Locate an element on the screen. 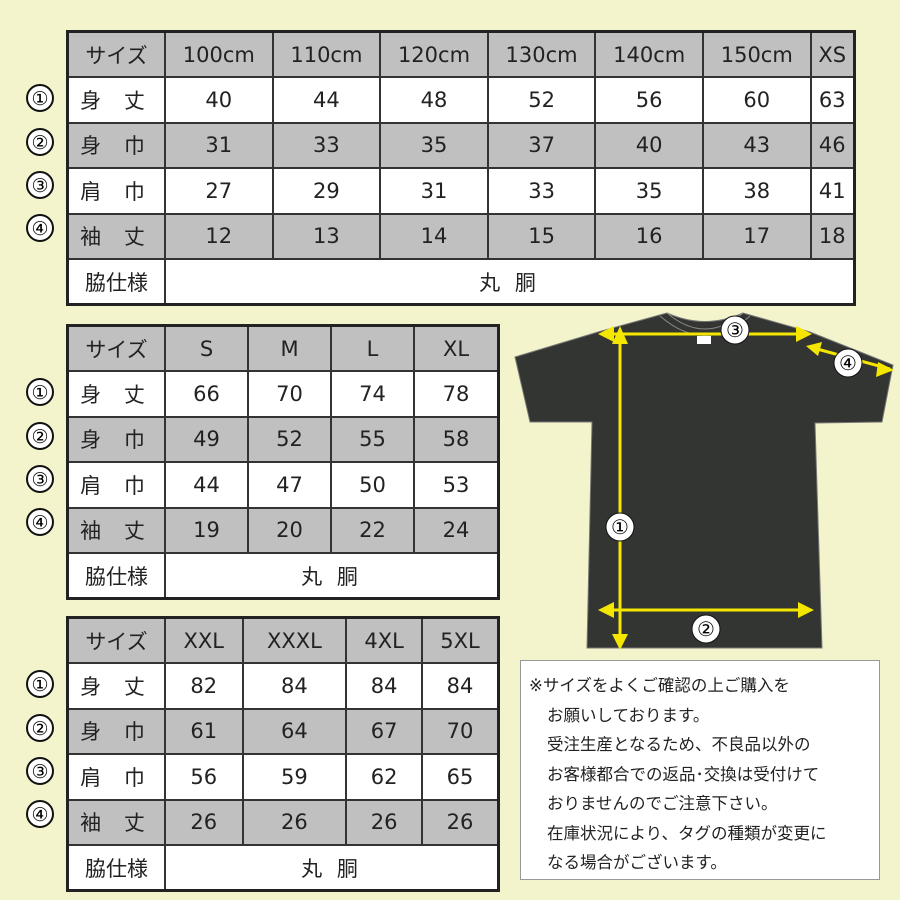 The height and width of the screenshot is (900, 900). cell-value: 29 is located at coordinates (326, 191).